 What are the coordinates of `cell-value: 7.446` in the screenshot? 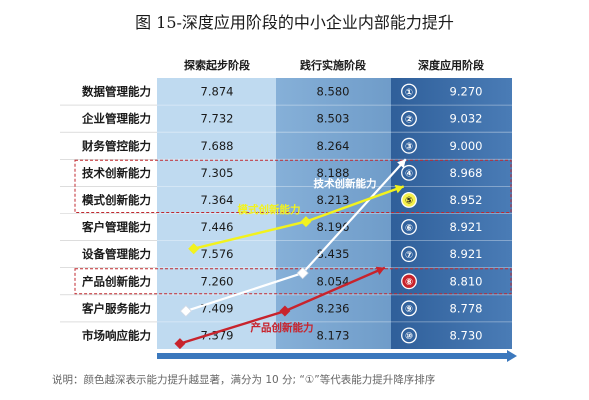 It's located at (217, 227).